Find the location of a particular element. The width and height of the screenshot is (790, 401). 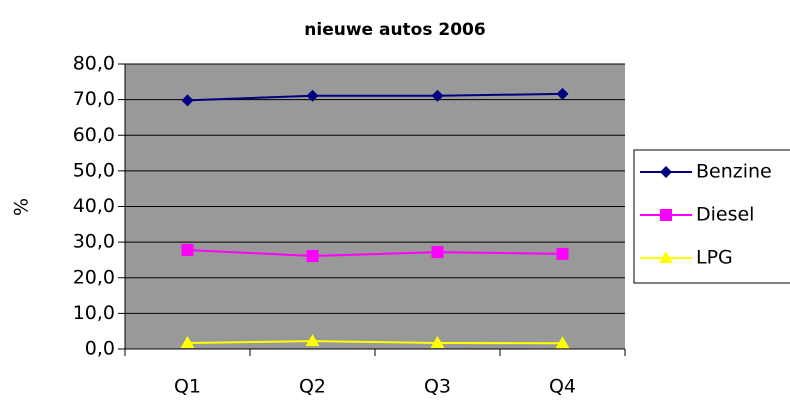

legend-label: Benzine is located at coordinates (734, 172).